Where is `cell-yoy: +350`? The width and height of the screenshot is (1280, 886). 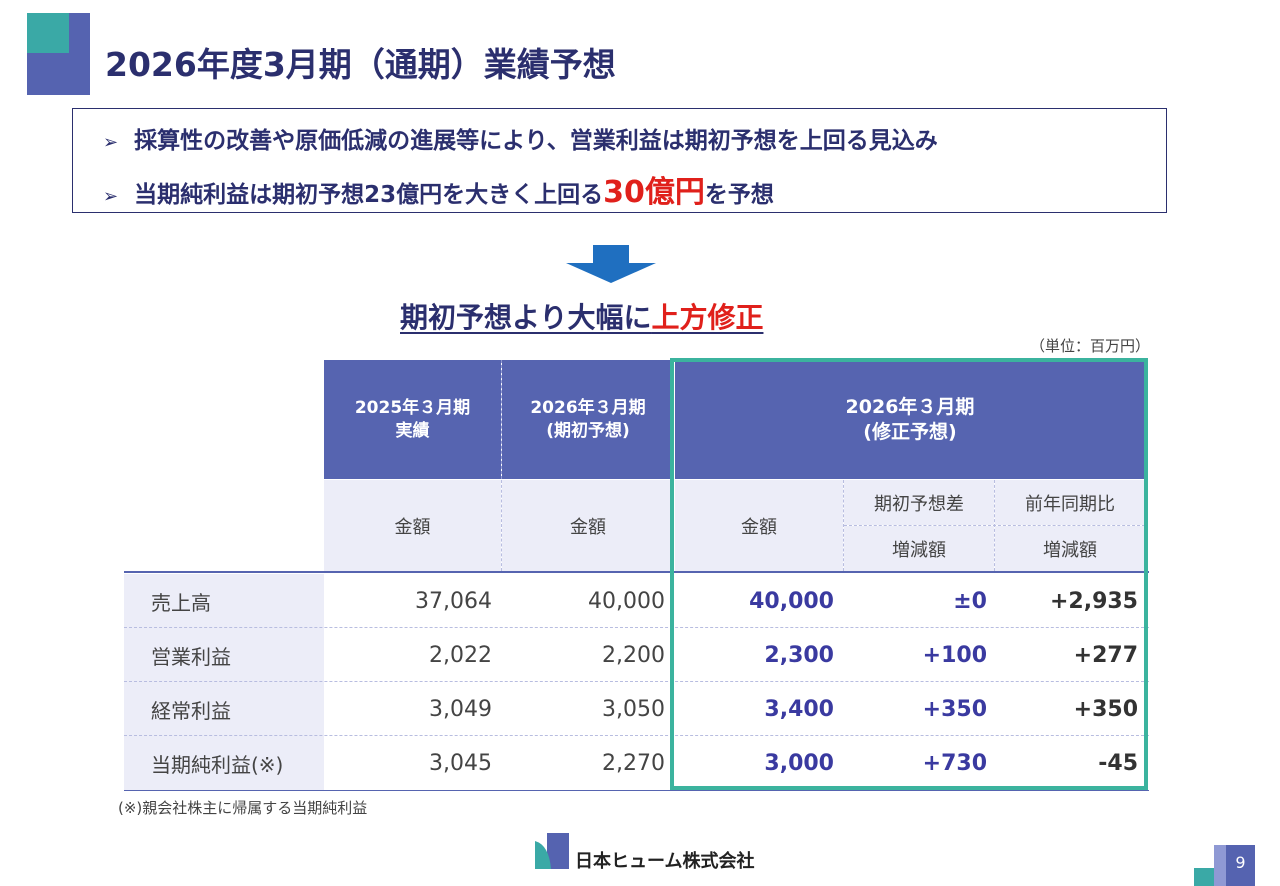 cell-yoy: +350 is located at coordinates (1105, 709).